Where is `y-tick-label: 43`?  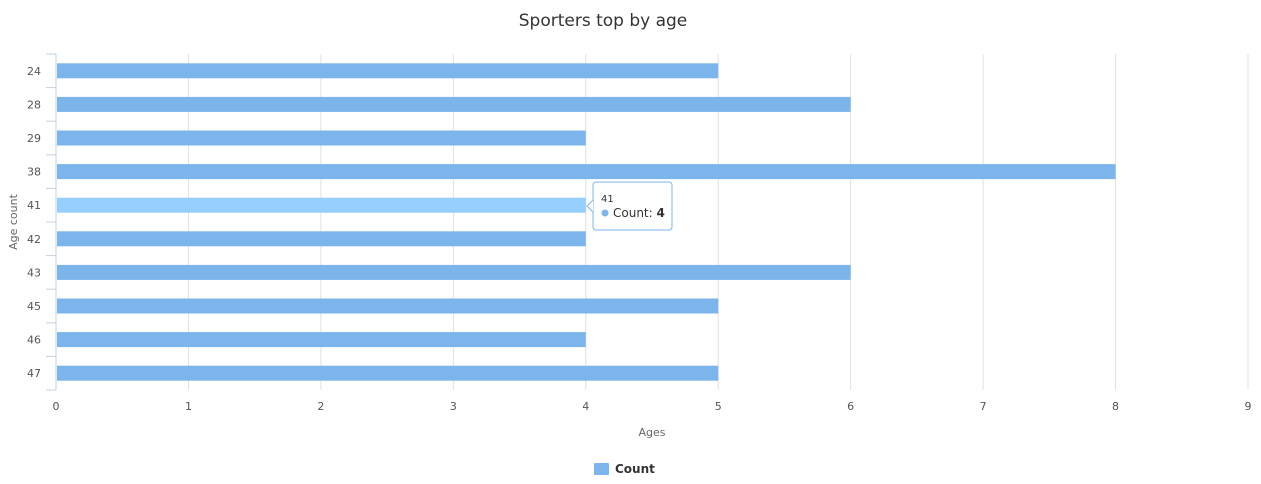
y-tick-label: 43 is located at coordinates (34, 272).